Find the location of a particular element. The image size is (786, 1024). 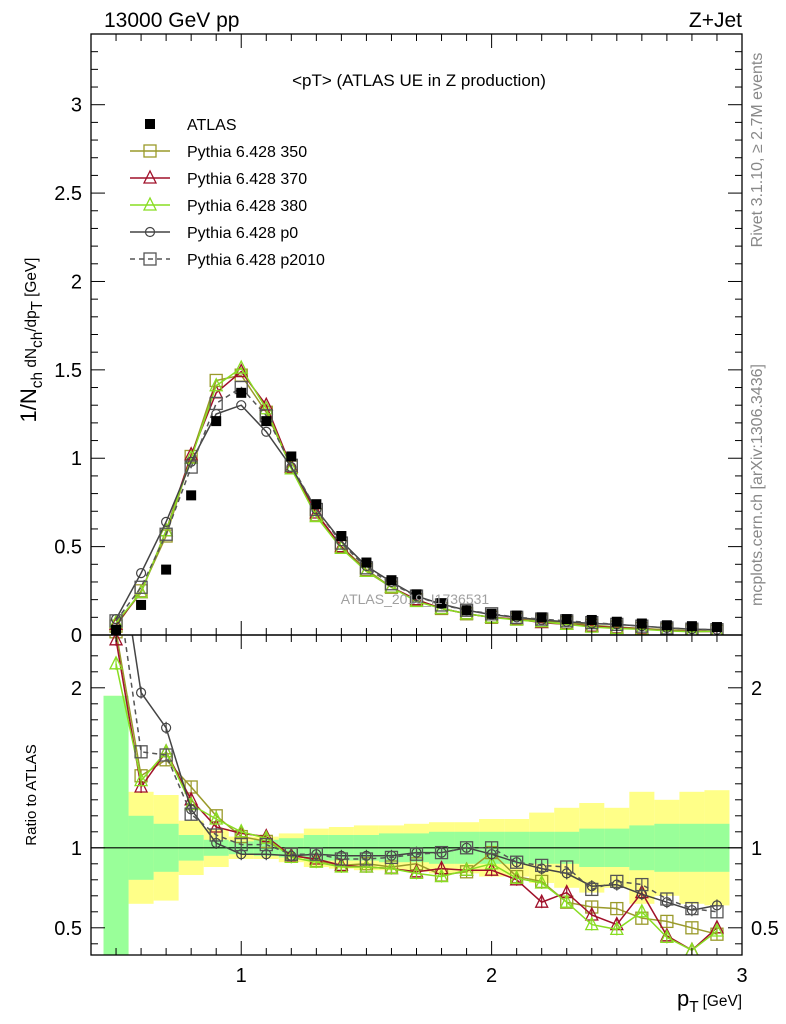

ratio-y-tick-label: 2 is located at coordinates (76, 689).